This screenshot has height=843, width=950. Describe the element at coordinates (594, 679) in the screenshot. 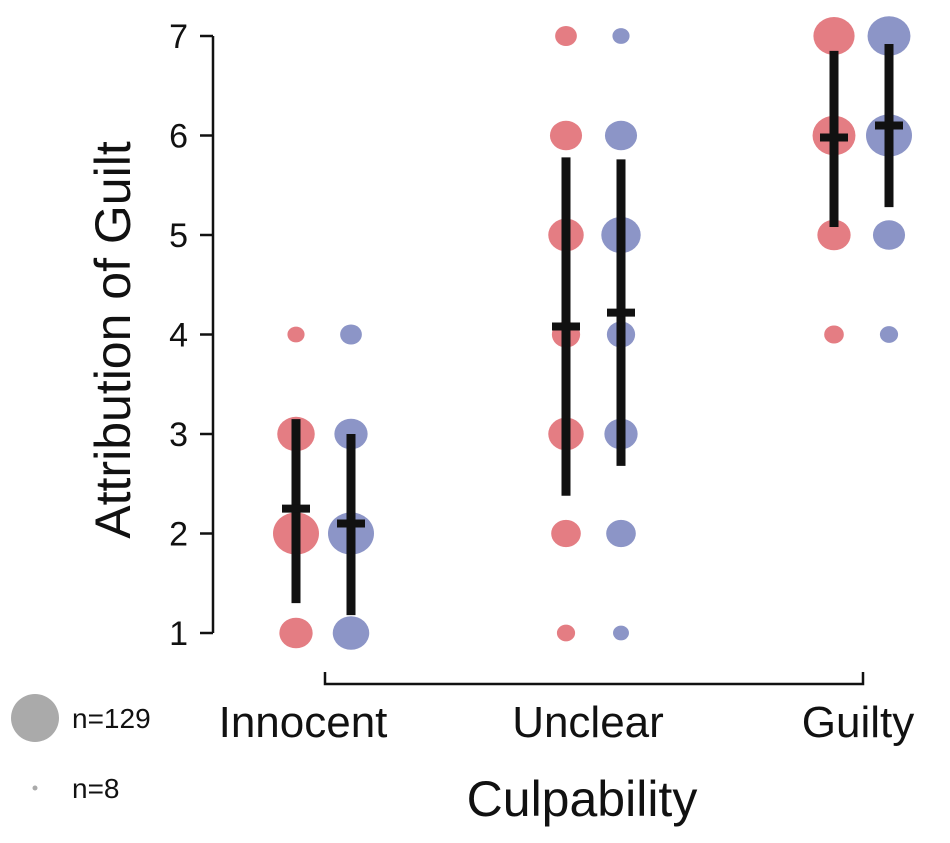

I see `x-axis-line` at that location.